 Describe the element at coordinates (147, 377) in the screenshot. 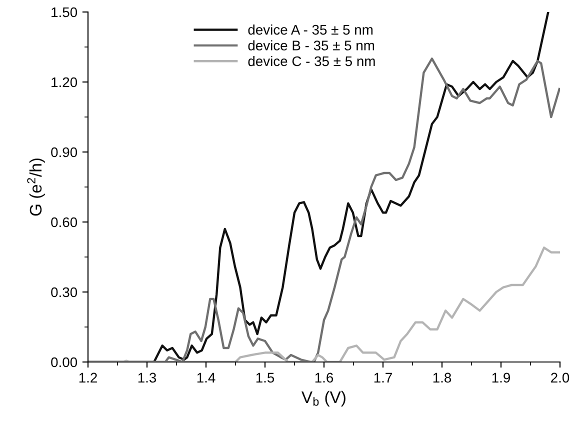

I see `x-tick-label: 1.3` at that location.